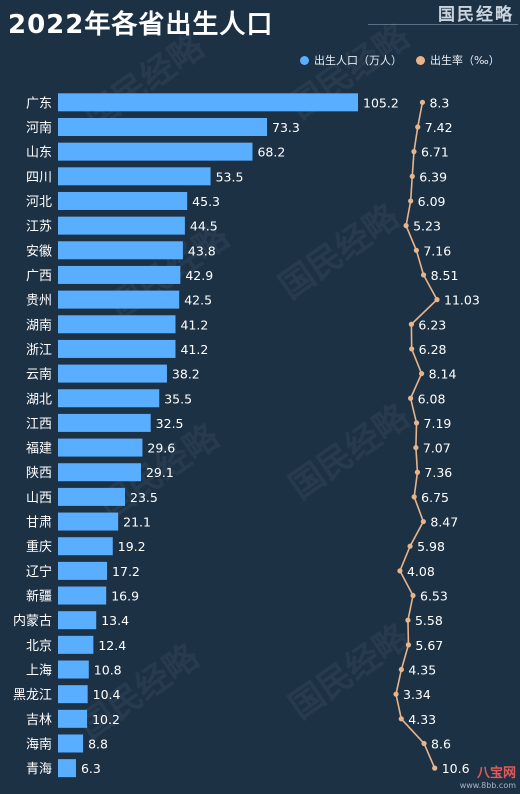 The height and width of the screenshot is (794, 520). I want to click on category-label: 江西, so click(39, 424).